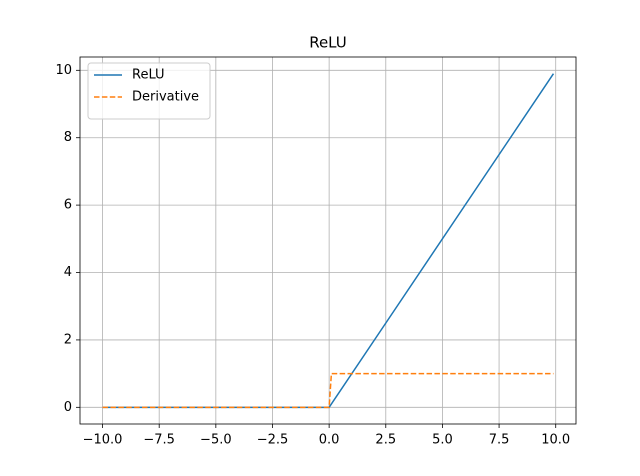 The height and width of the screenshot is (476, 640). I want to click on x-tick-label: 10.0, so click(555, 440).